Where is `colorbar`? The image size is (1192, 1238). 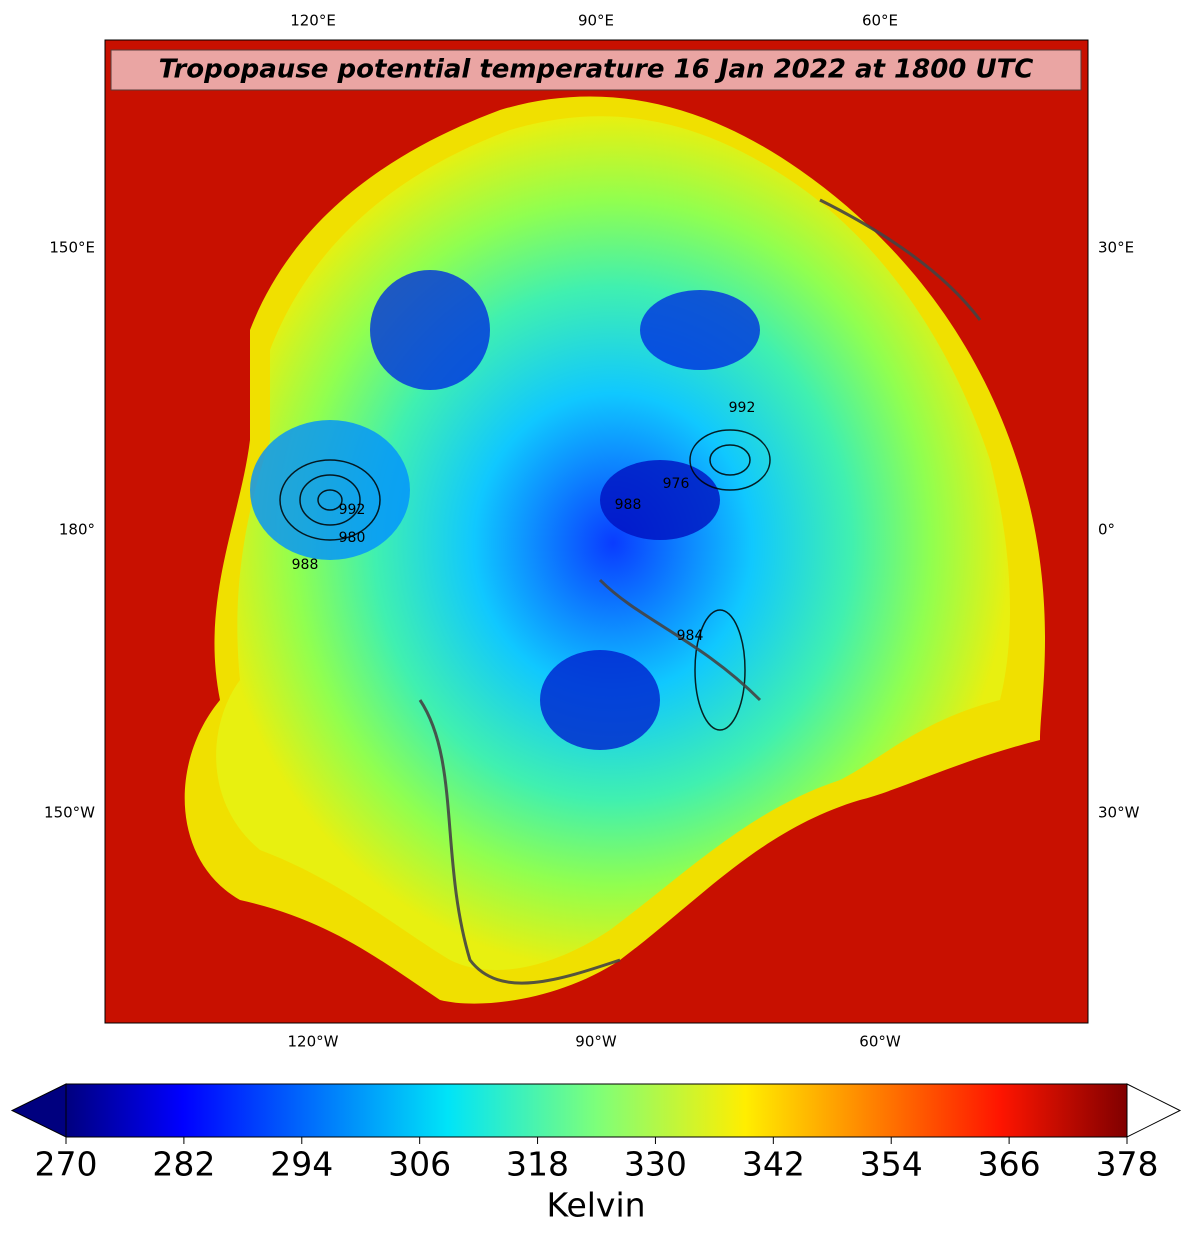
colorbar is located at coordinates (596, 1110).